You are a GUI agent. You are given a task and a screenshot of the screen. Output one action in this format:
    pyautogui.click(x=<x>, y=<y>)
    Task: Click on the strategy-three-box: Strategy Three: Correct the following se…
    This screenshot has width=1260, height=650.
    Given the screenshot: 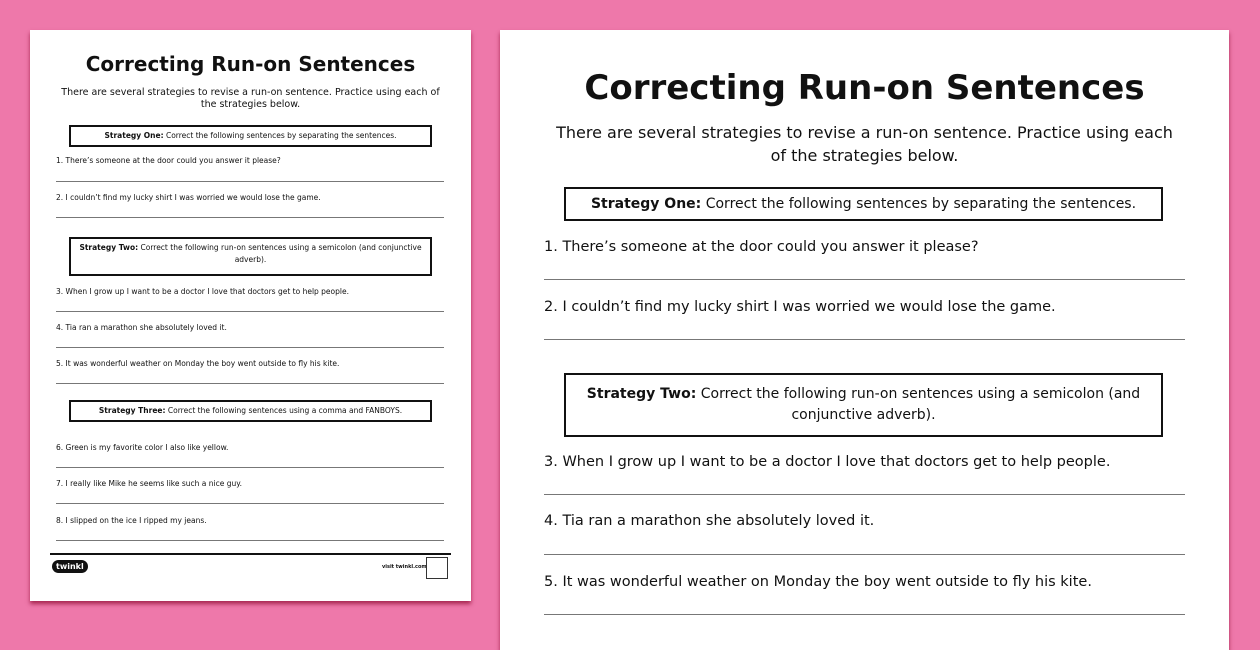 What is the action you would take?
    pyautogui.click(x=250, y=411)
    